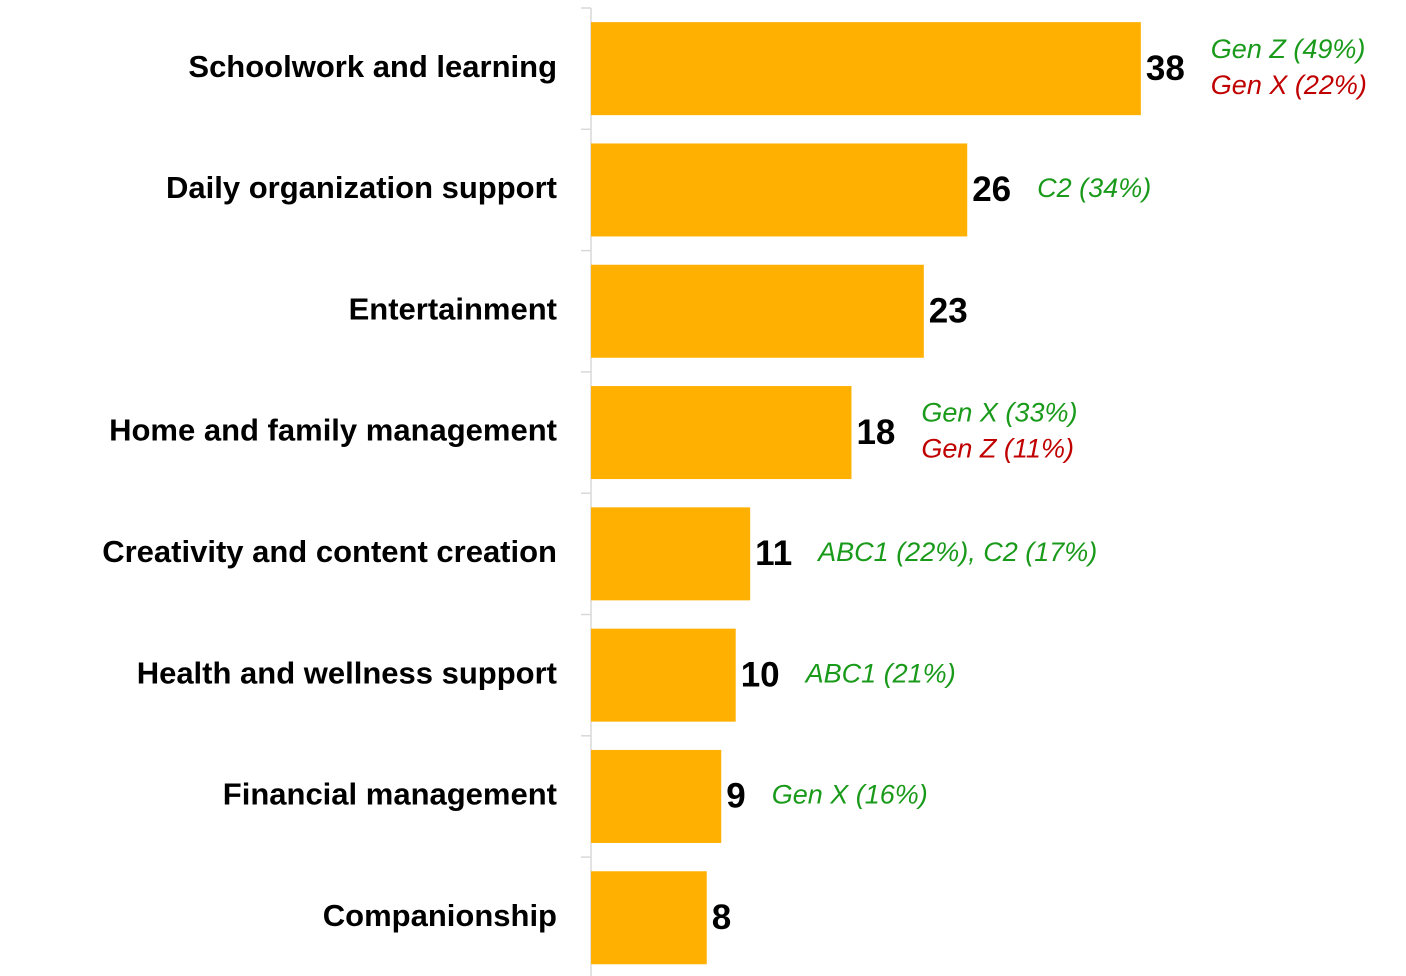 The image size is (1406, 976). What do you see at coordinates (347, 672) in the screenshot?
I see `category-label: Health and wellness support` at bounding box center [347, 672].